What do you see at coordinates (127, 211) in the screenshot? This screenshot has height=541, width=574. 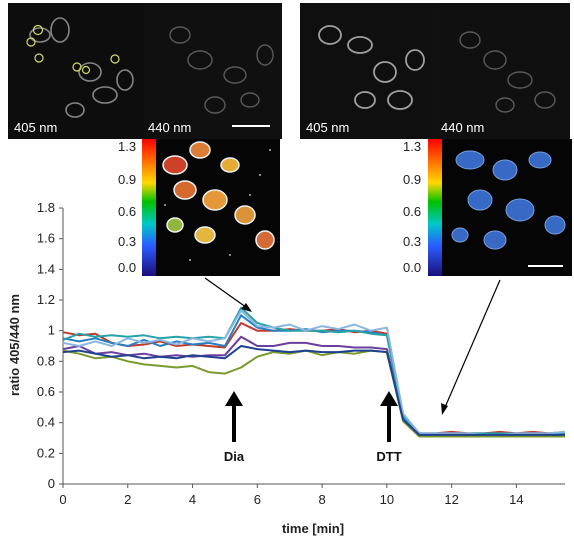 I see `cbar-left-tick-2: 0.6` at bounding box center [127, 211].